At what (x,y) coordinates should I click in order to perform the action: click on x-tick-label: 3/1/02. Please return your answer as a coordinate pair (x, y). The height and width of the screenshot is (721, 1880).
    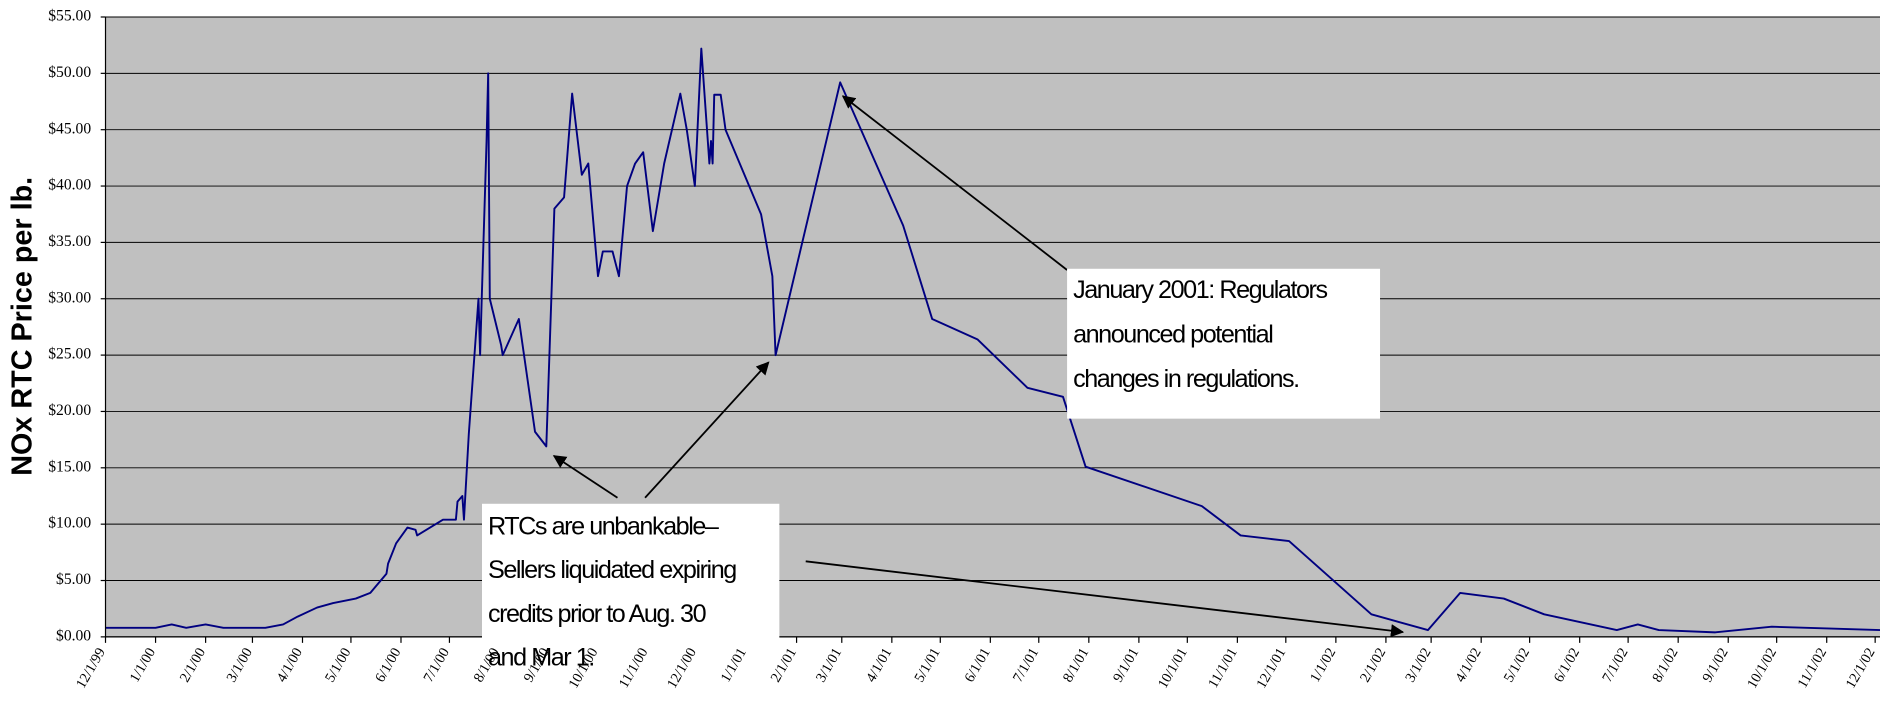
    Looking at the image, I should click on (1418, 665).